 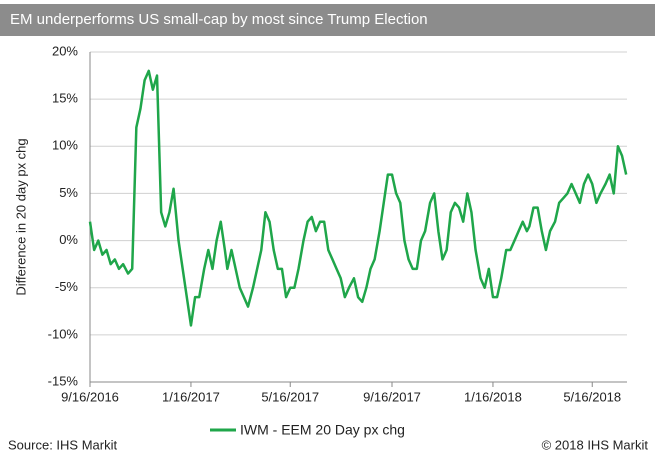 I want to click on copyright: © 2018 IHS Markit, so click(x=595, y=444).